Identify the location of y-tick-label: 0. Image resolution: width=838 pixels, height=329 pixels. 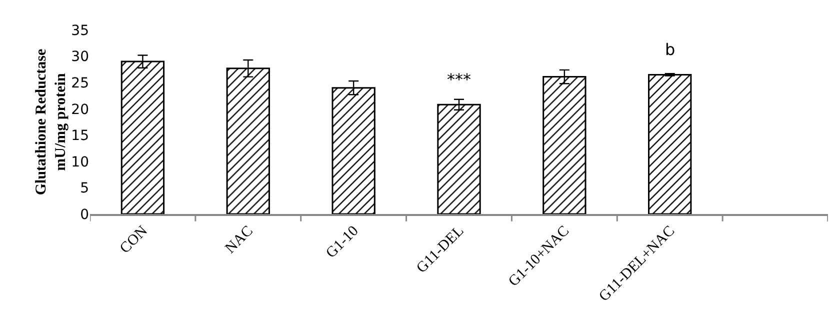
(84, 214).